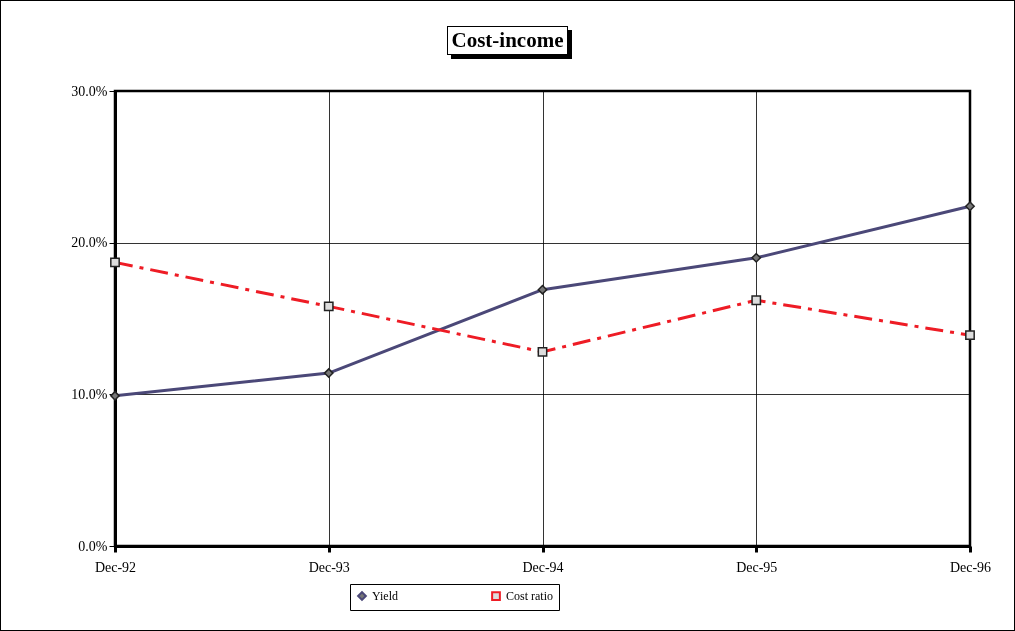 The image size is (1015, 631). What do you see at coordinates (89, 394) in the screenshot?
I see `y-tick-label: 10.0%` at bounding box center [89, 394].